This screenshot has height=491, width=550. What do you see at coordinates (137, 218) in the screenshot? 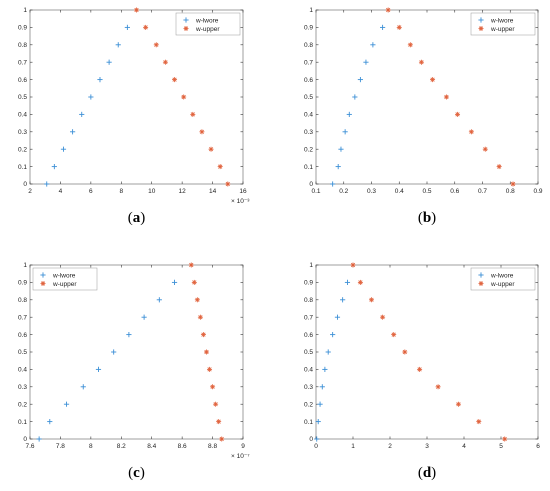
I see `figure-caption: (a)` at bounding box center [137, 218].